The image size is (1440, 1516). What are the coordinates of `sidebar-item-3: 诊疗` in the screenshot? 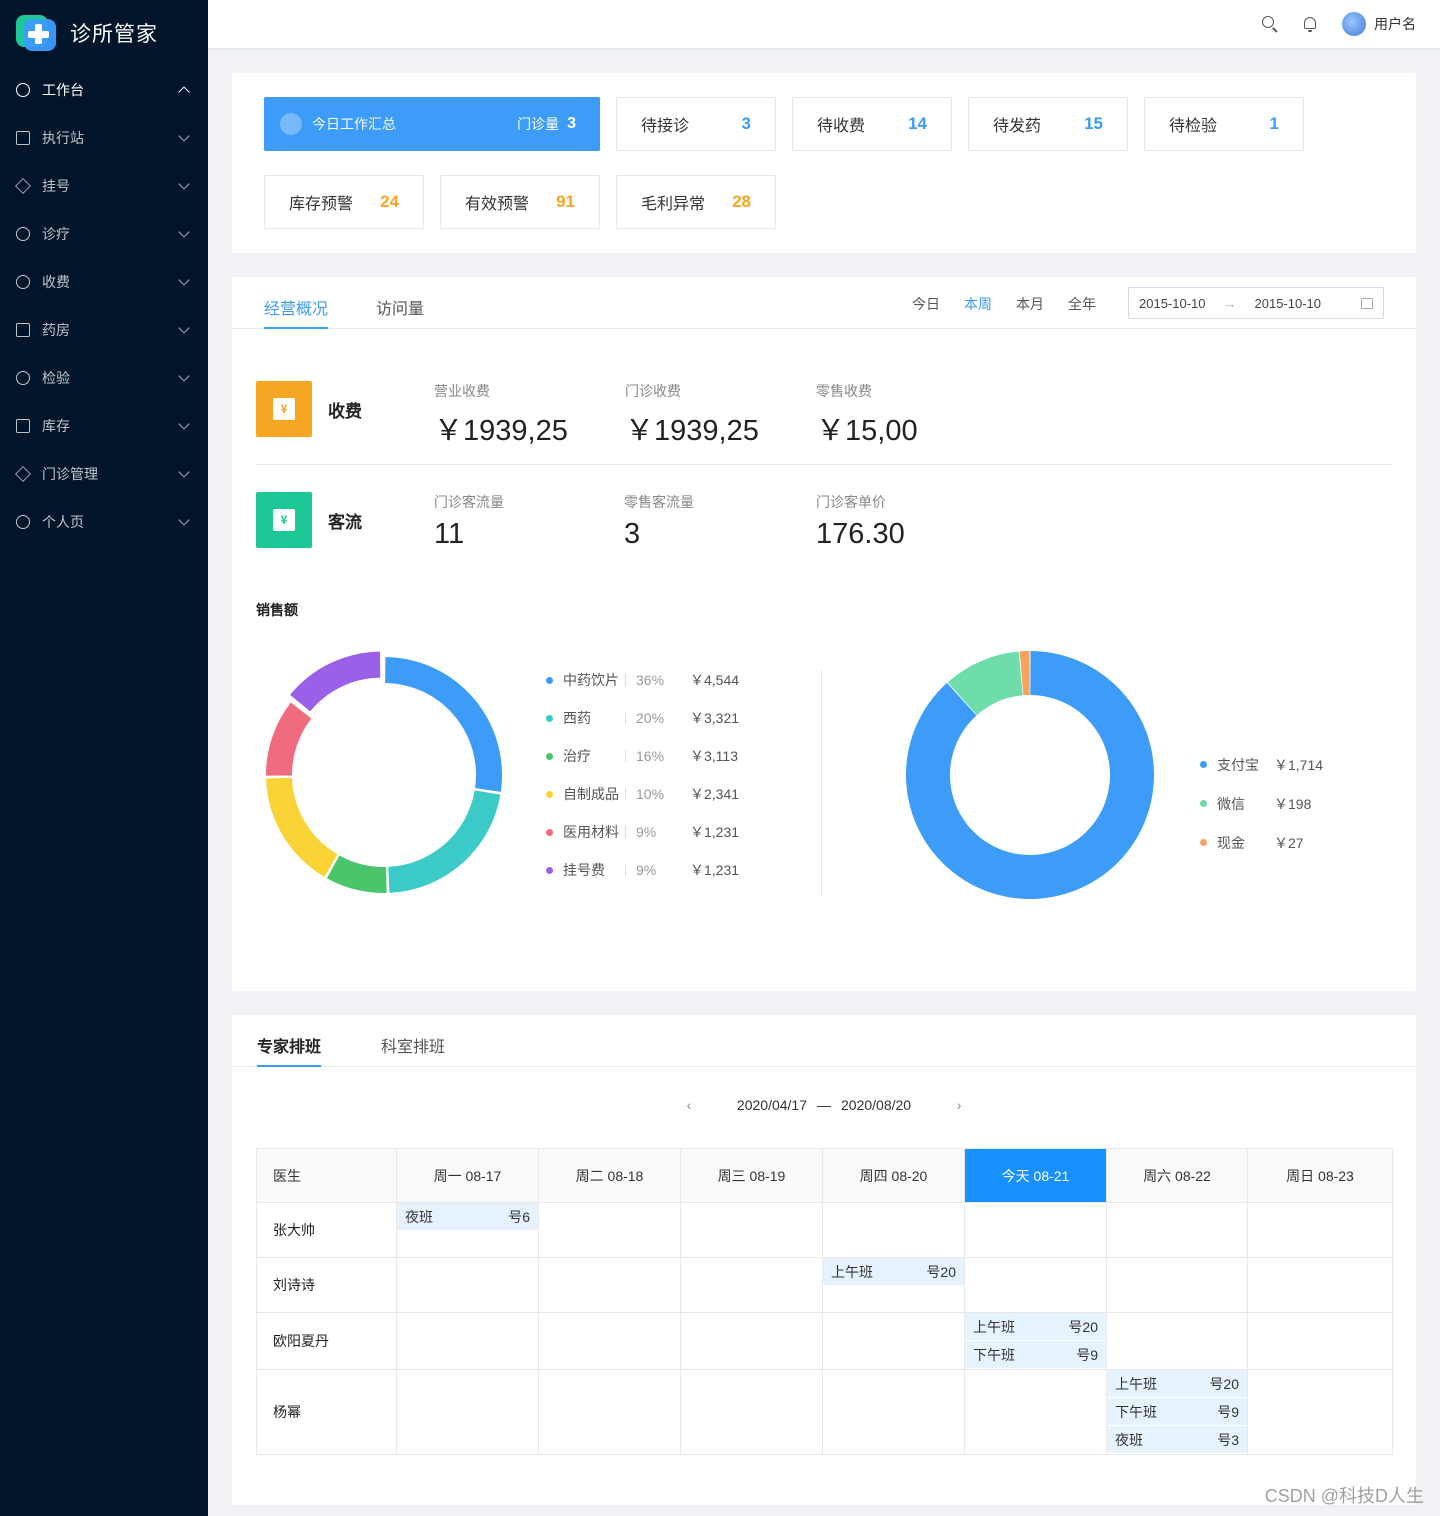 It's located at (104, 234).